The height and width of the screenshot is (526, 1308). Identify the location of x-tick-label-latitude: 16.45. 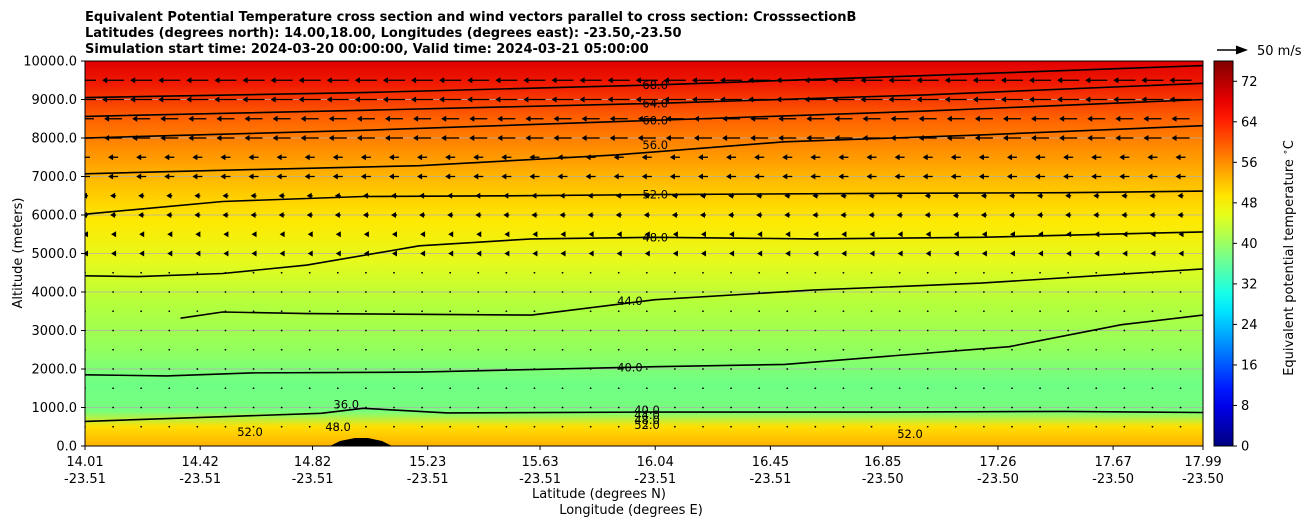
(770, 462).